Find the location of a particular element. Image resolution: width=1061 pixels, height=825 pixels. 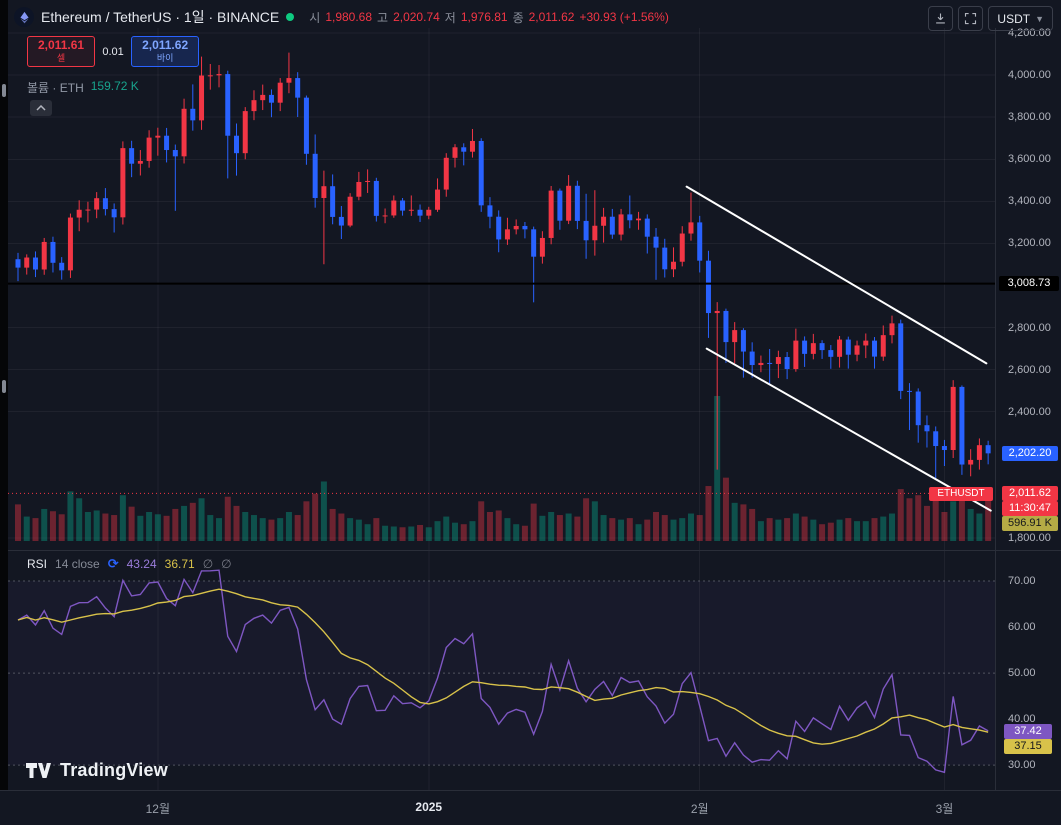

price-tick-label: 2,800.00 is located at coordinates (1029, 327).